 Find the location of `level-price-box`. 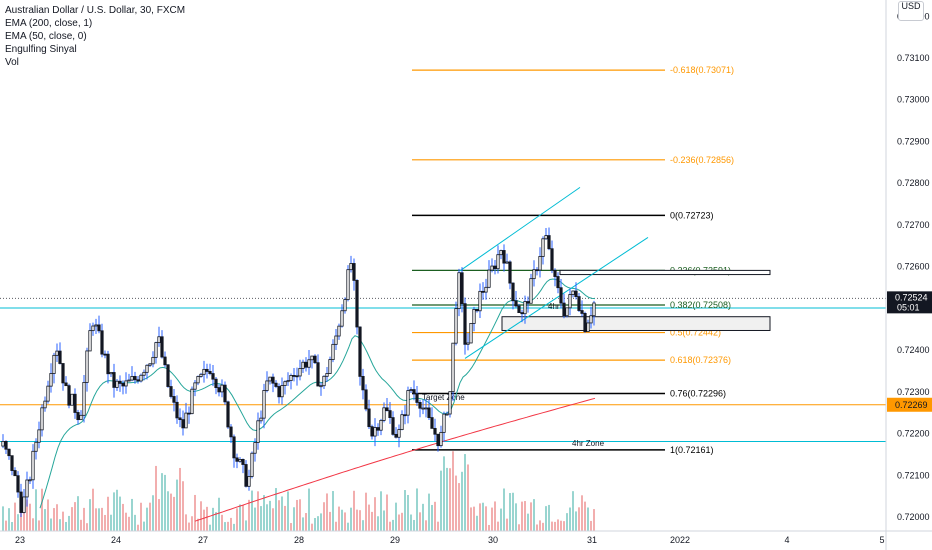

level-price-box is located at coordinates (909, 404).